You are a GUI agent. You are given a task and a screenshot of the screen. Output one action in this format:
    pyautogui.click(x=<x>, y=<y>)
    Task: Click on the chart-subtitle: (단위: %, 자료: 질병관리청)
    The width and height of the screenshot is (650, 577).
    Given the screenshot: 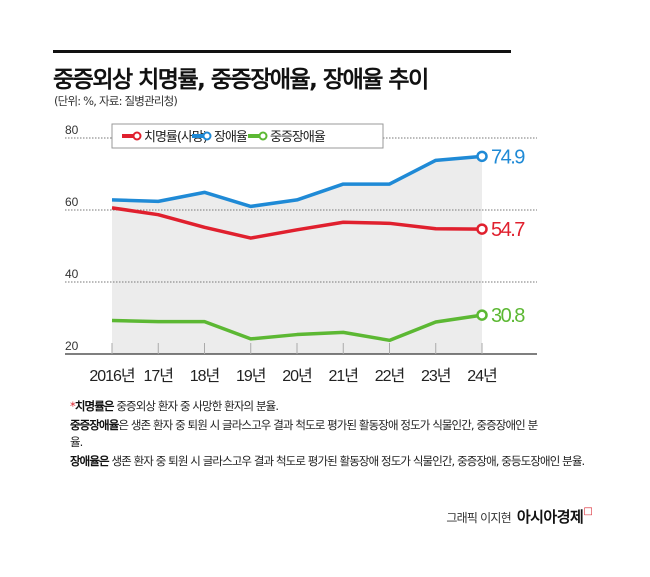 What is the action you would take?
    pyautogui.click(x=116, y=101)
    